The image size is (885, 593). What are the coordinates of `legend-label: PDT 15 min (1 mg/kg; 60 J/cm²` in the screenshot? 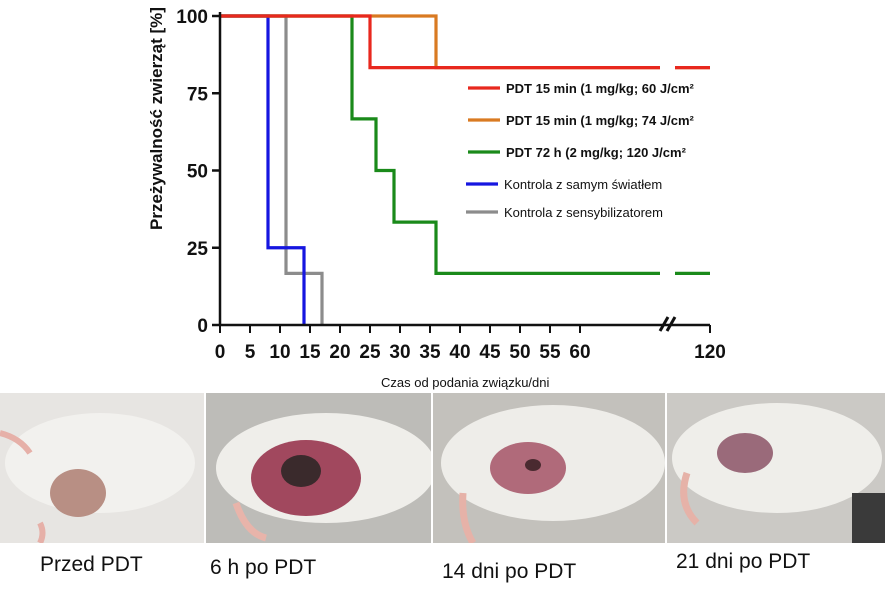 It's located at (600, 88).